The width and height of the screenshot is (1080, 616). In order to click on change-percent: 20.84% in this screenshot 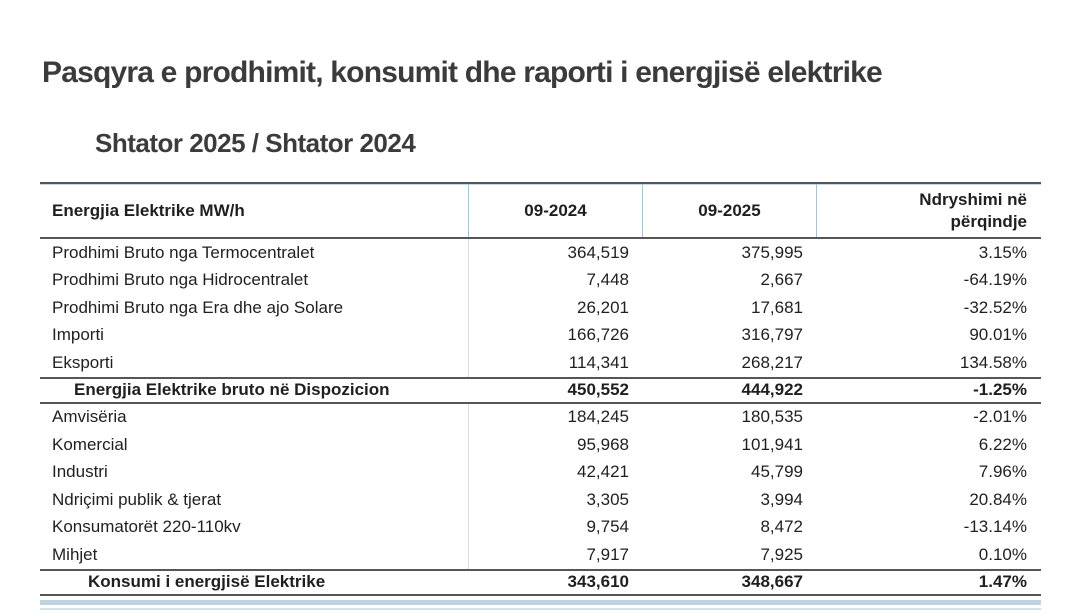, I will do `click(998, 499)`.